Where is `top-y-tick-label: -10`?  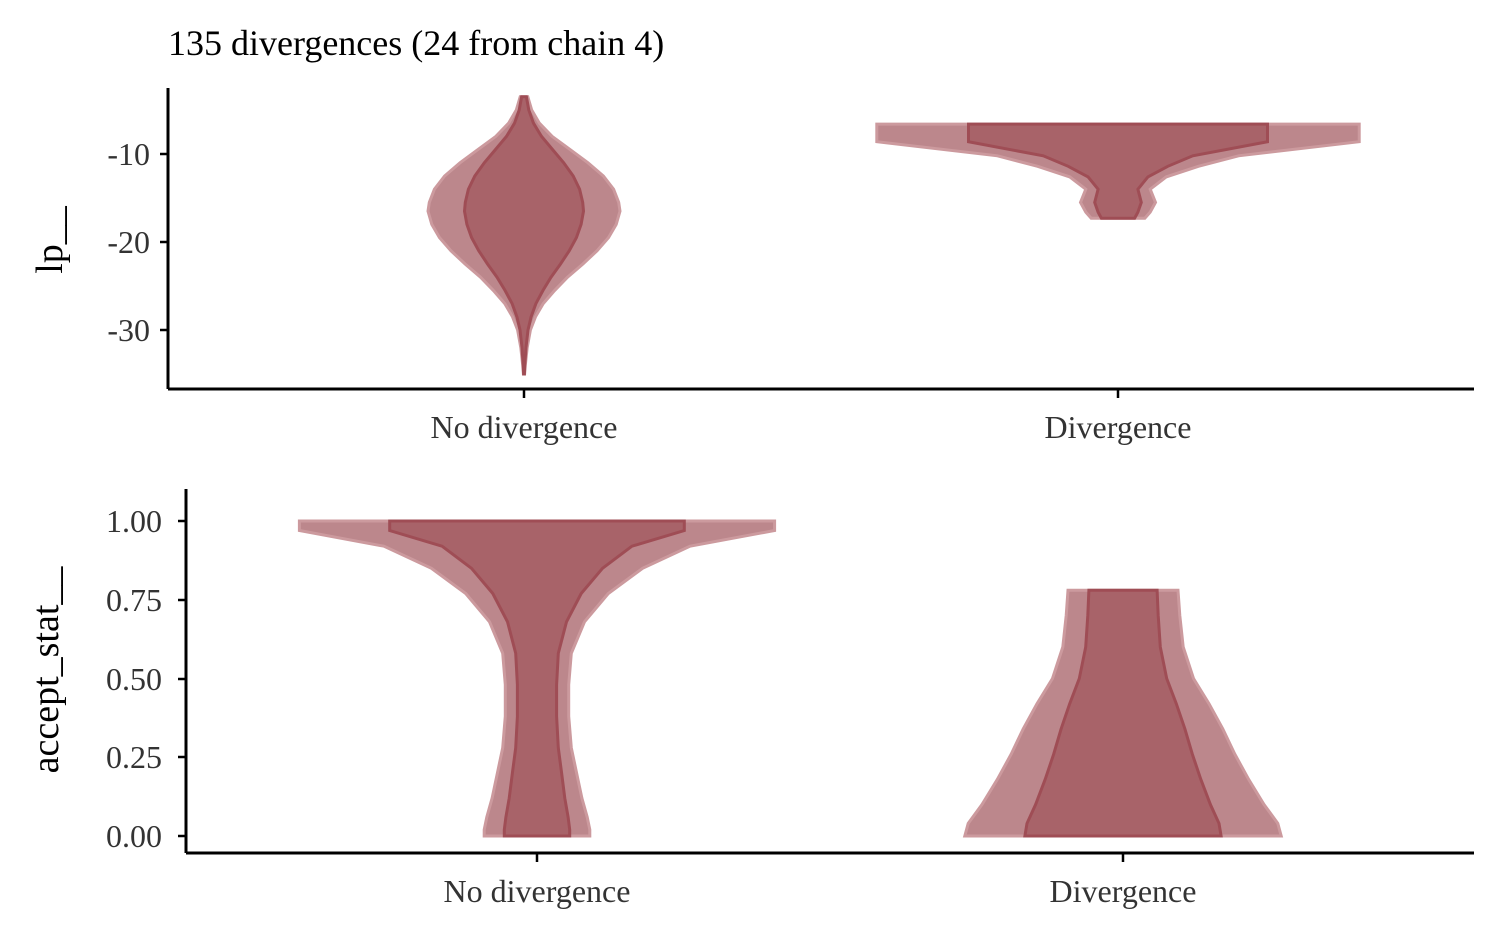
top-y-tick-label: -10 is located at coordinates (128, 154).